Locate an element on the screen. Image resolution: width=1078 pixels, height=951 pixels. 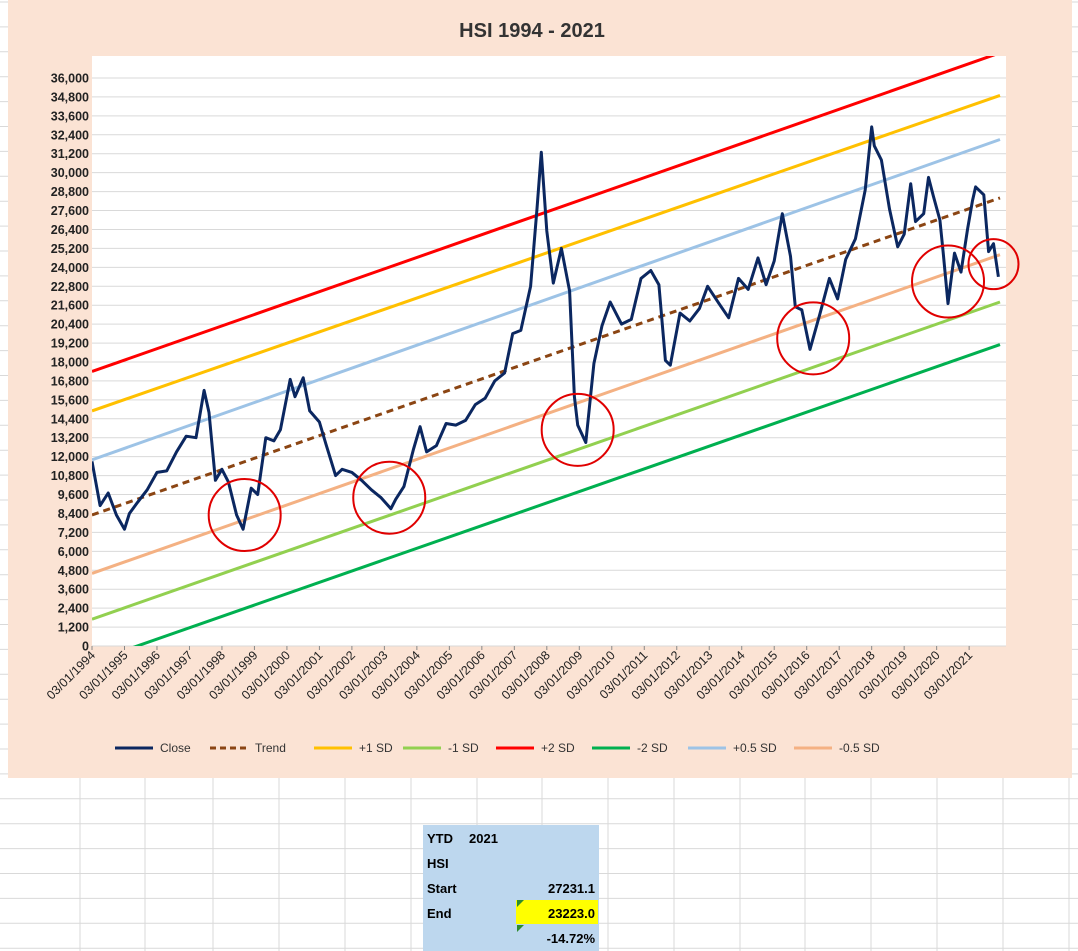
y-tick-label: 1,200 is located at coordinates (73, 628).